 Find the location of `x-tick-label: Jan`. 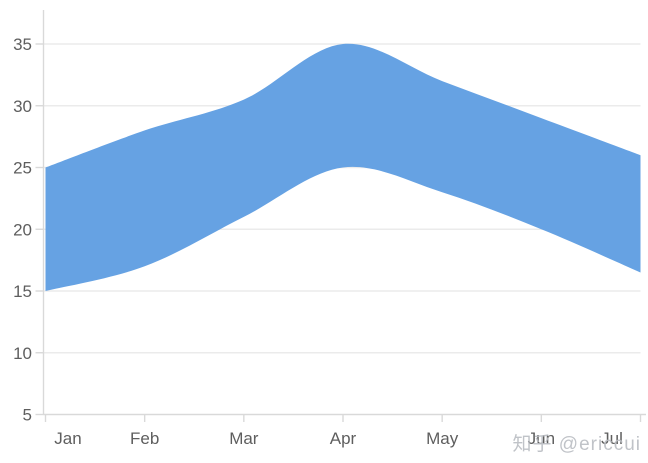

x-tick-label: Jan is located at coordinates (67, 438).